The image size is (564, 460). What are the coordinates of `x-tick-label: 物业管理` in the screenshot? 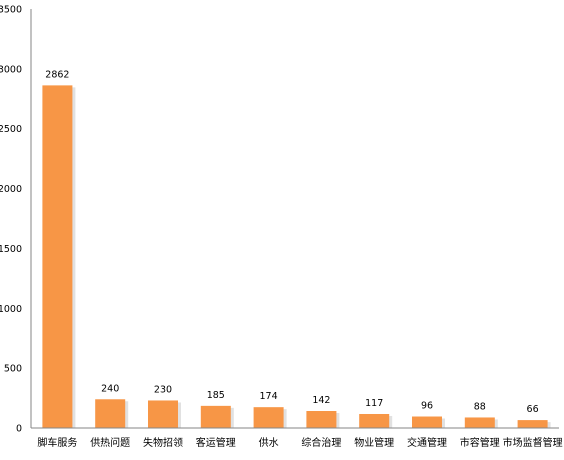 It's located at (374, 442).